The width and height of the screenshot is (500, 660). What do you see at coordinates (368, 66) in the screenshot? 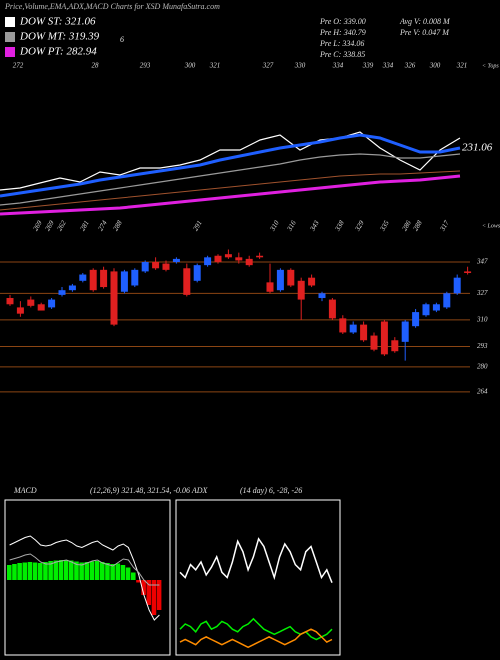
I see `top-label: 339` at bounding box center [368, 66].